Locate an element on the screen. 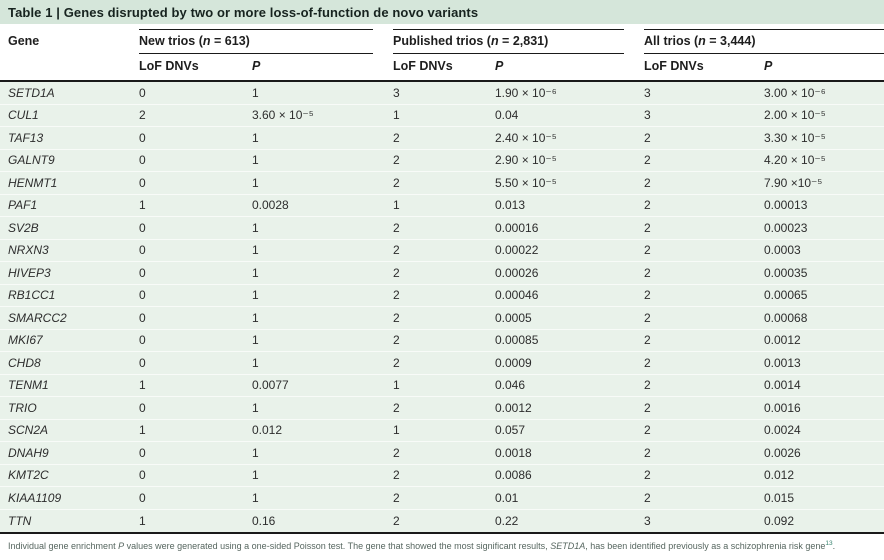 The image size is (884, 560). gene-name: TAF13 is located at coordinates (26, 137).